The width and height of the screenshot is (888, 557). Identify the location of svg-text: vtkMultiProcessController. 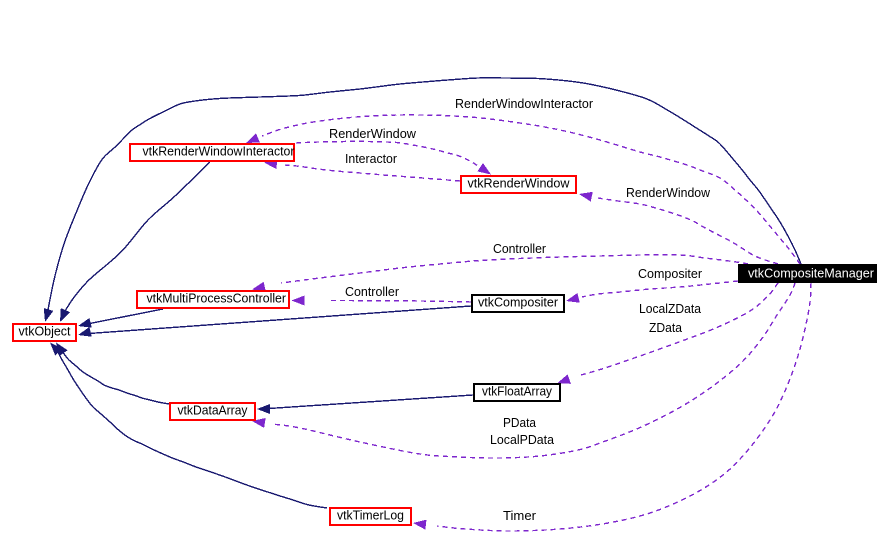
(217, 298).